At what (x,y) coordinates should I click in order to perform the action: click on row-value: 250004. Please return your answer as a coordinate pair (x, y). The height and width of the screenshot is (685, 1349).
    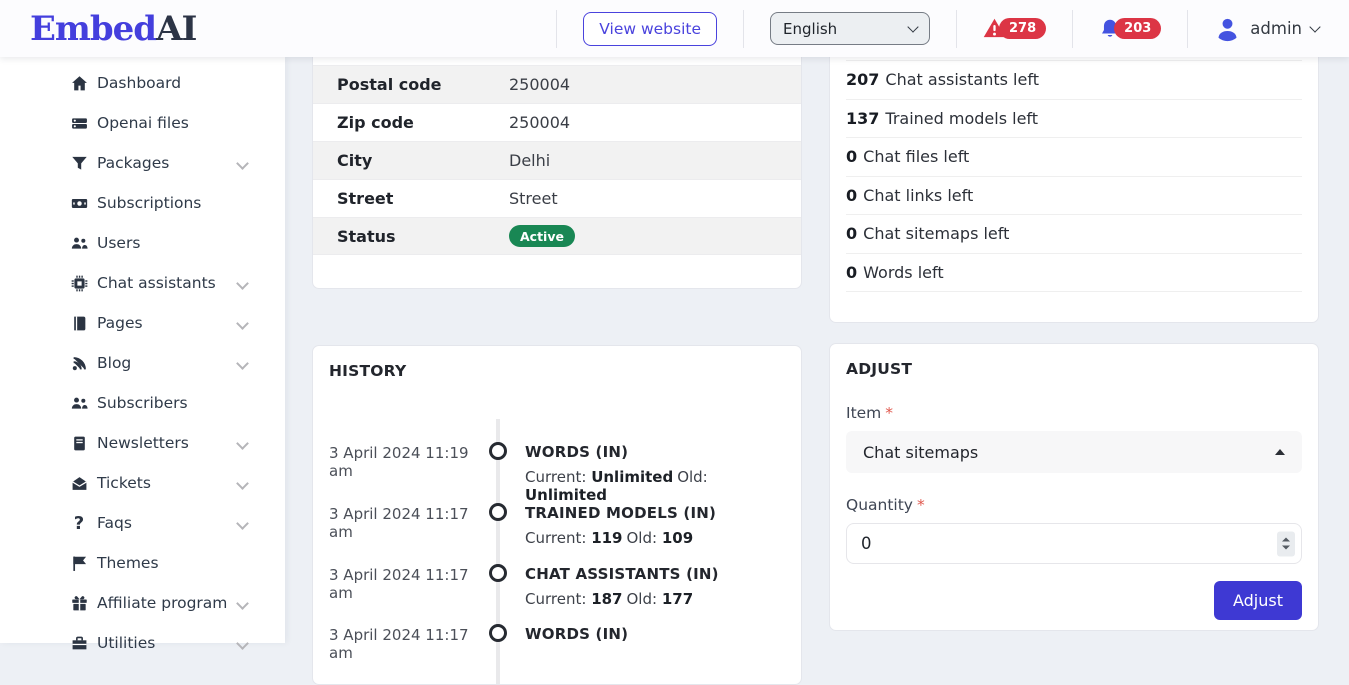
    Looking at the image, I should click on (539, 84).